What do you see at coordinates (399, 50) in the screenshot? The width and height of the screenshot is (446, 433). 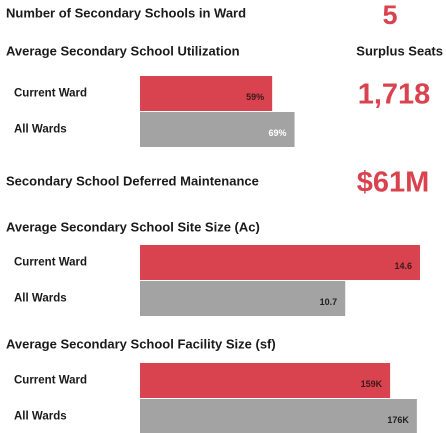 I see `kpi-label: Surplus Seats` at bounding box center [399, 50].